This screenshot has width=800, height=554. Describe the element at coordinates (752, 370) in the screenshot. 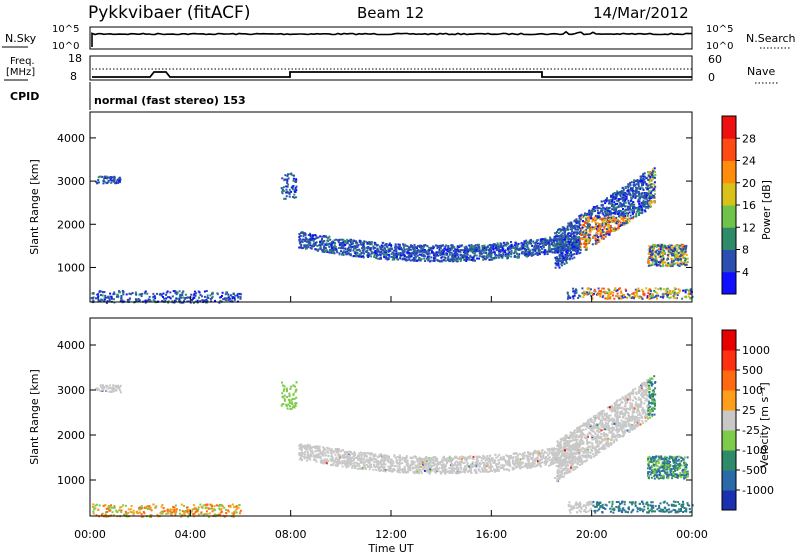

I see `colorbar-tick-label: 500` at that location.